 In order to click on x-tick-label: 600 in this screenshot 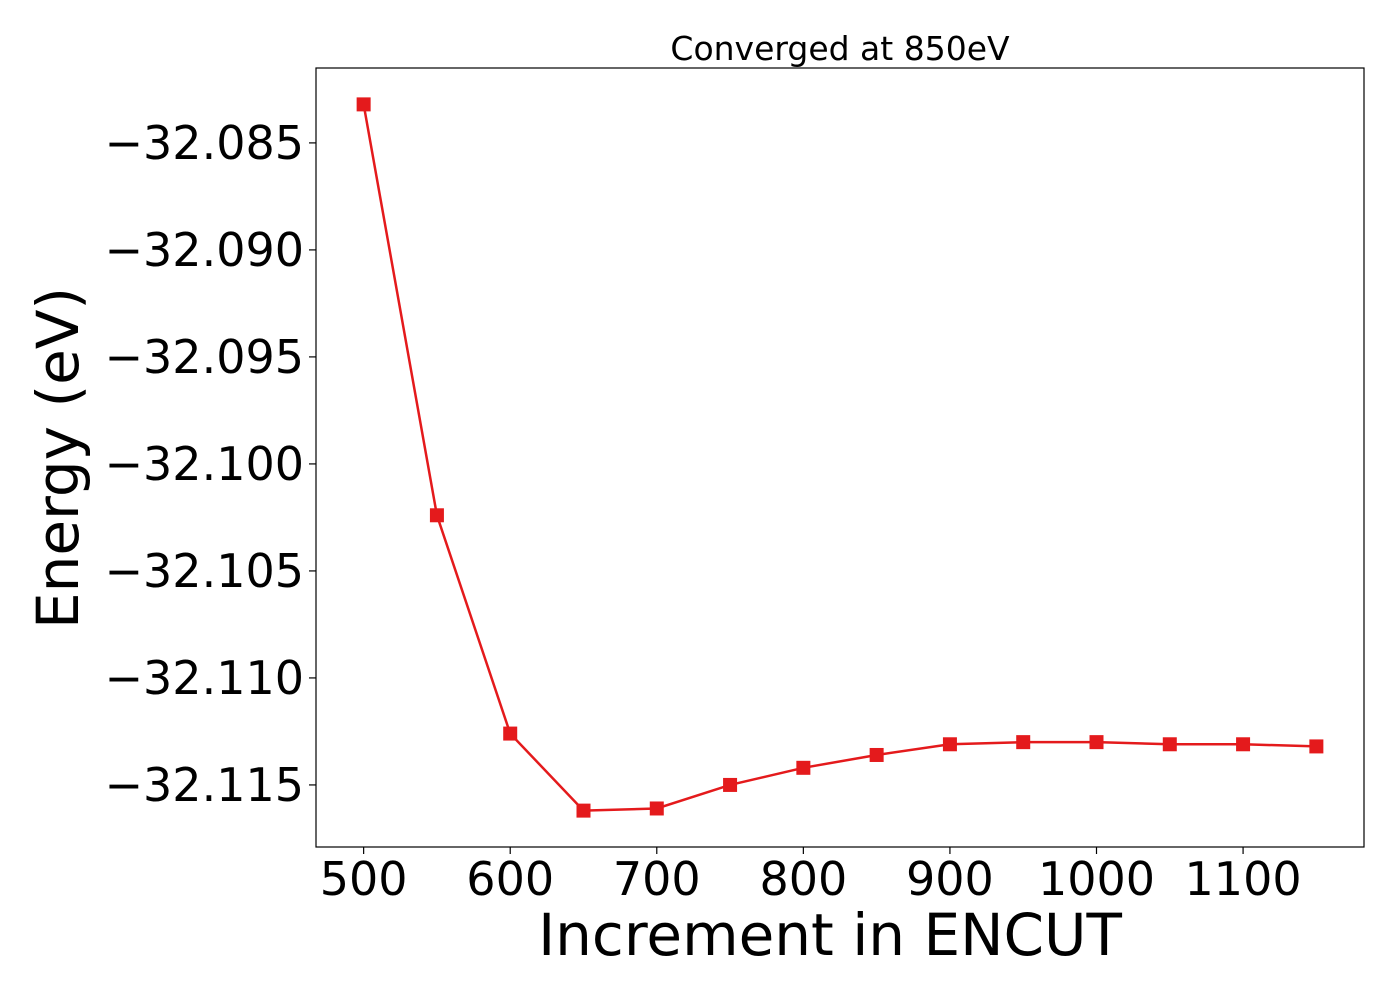, I will do `click(510, 879)`.